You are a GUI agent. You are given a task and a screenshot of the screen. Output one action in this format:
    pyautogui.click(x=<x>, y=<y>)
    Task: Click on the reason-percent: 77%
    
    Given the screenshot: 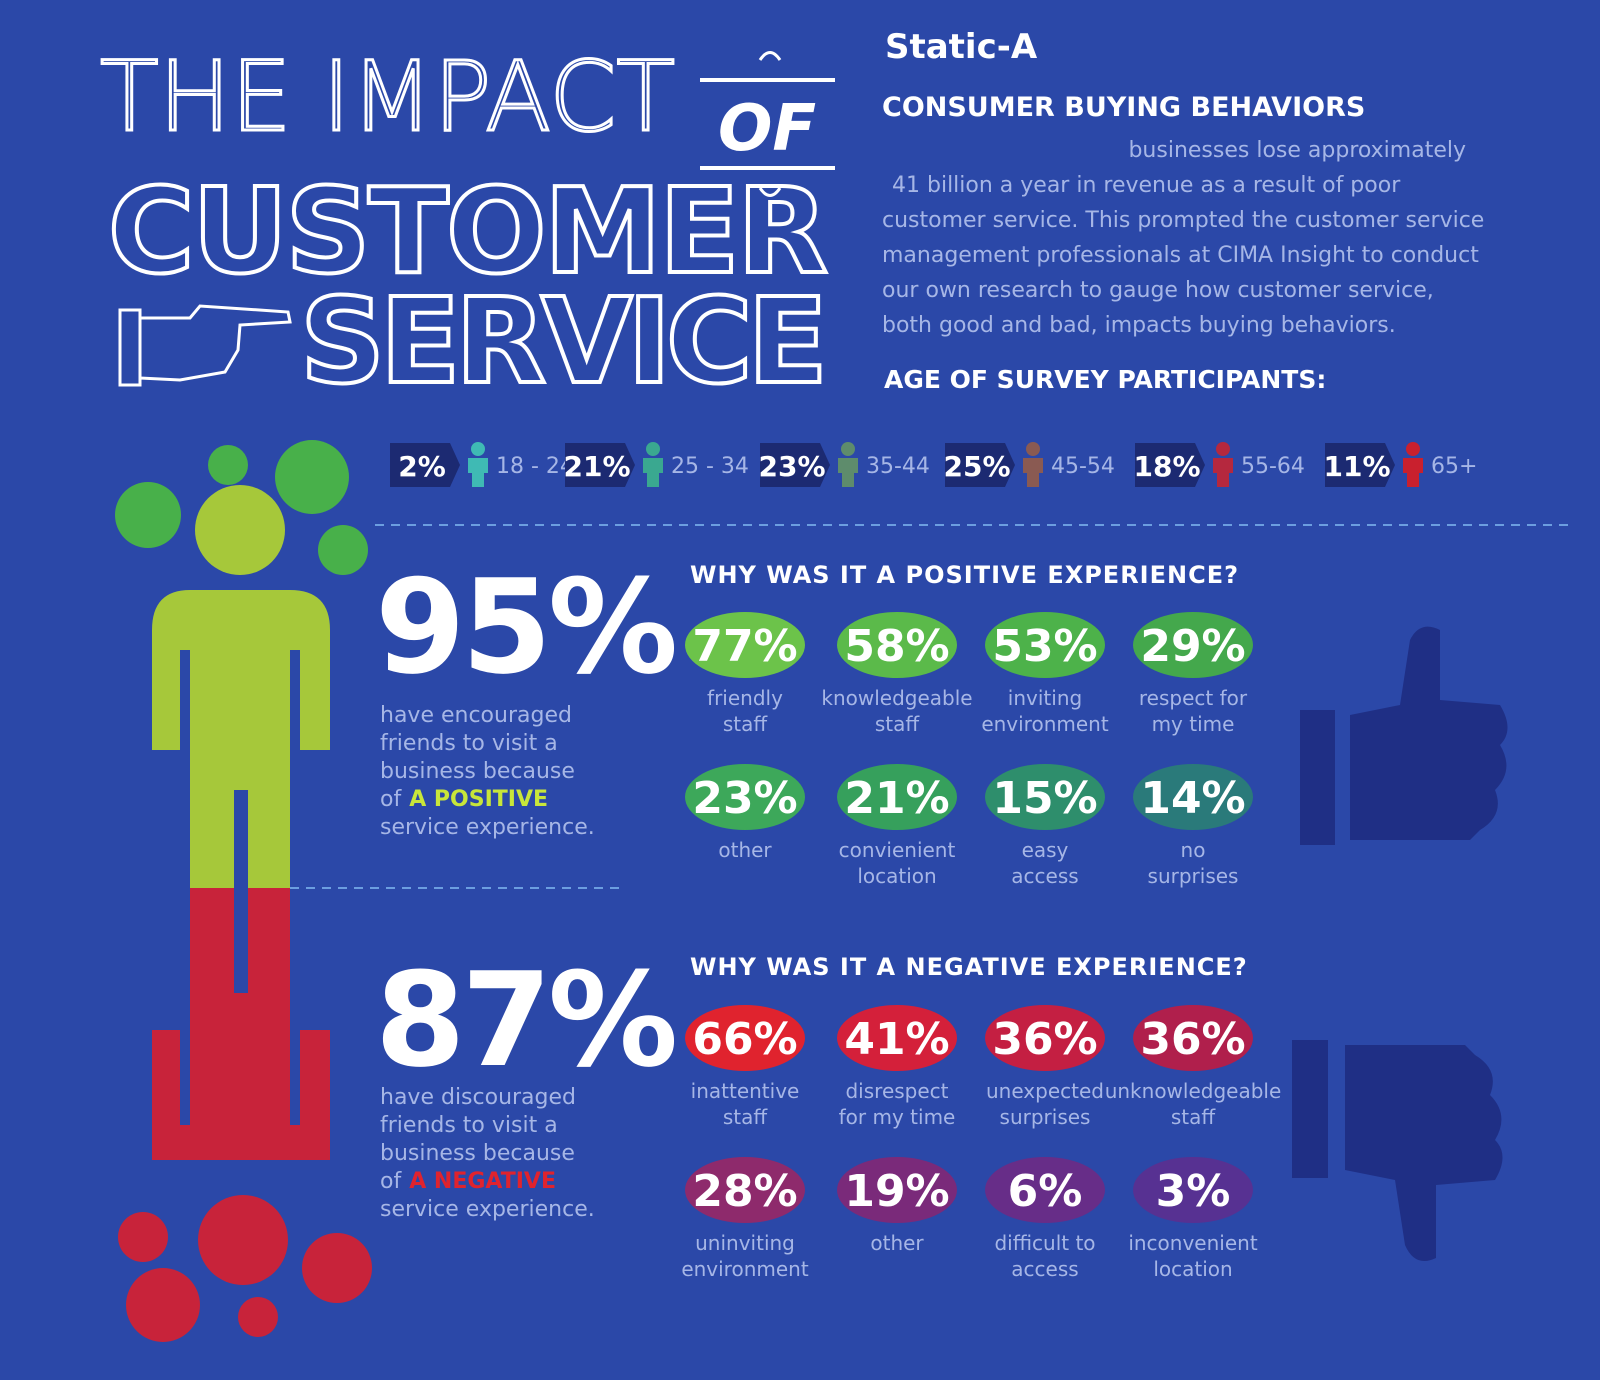 What is the action you would take?
    pyautogui.click(x=744, y=646)
    